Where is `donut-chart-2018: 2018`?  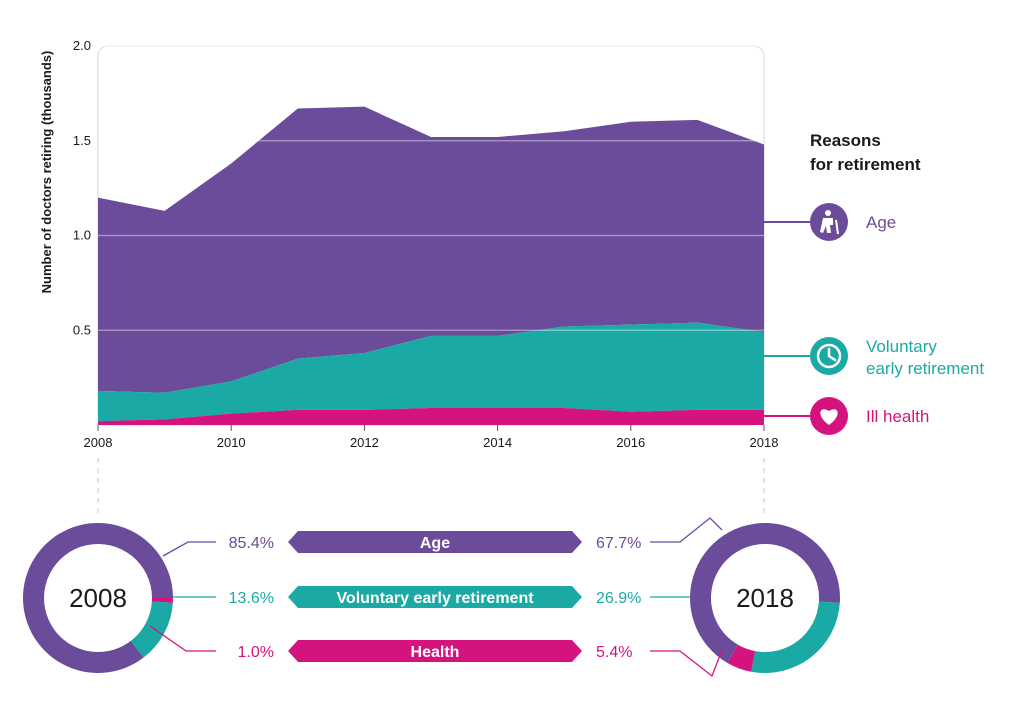
donut-chart-2018: 2018 is located at coordinates (765, 598).